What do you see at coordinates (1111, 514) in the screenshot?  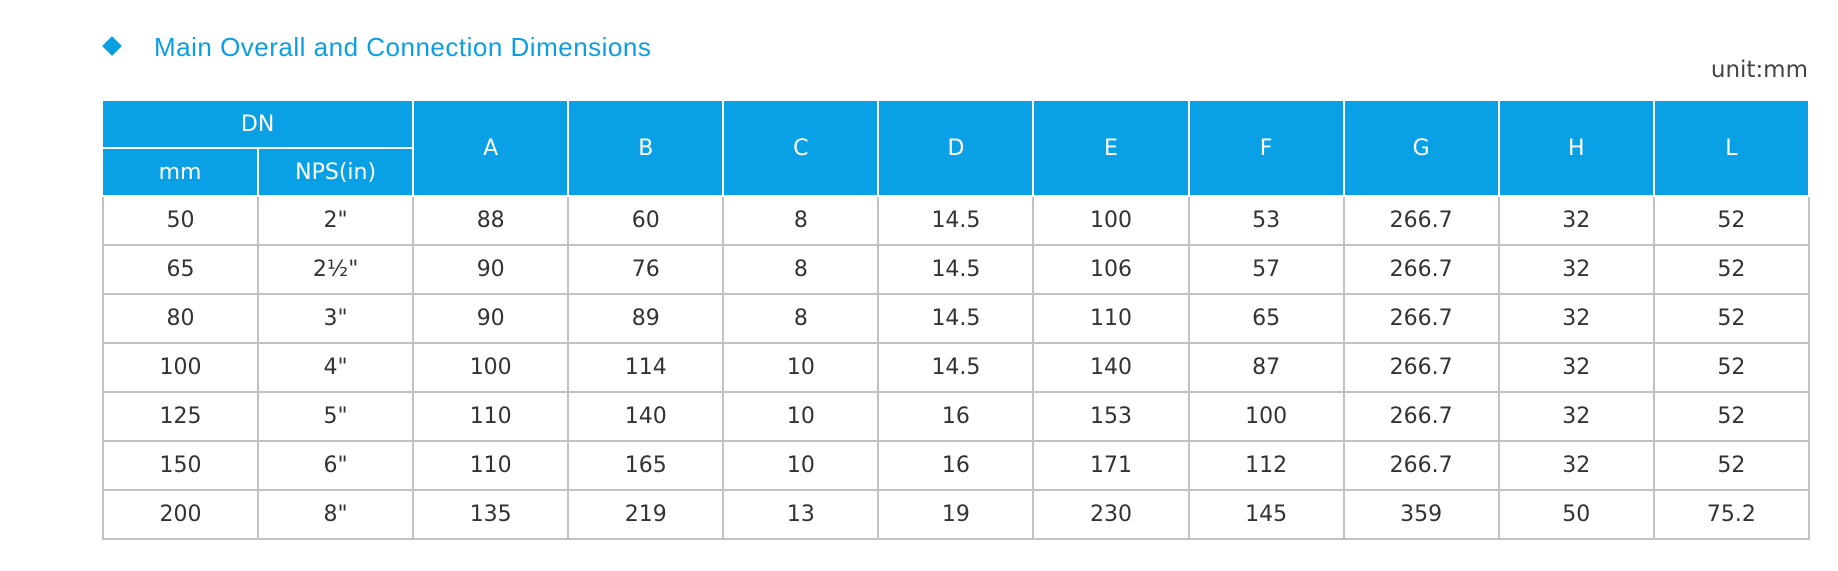 I see `table-cell: 230` at bounding box center [1111, 514].